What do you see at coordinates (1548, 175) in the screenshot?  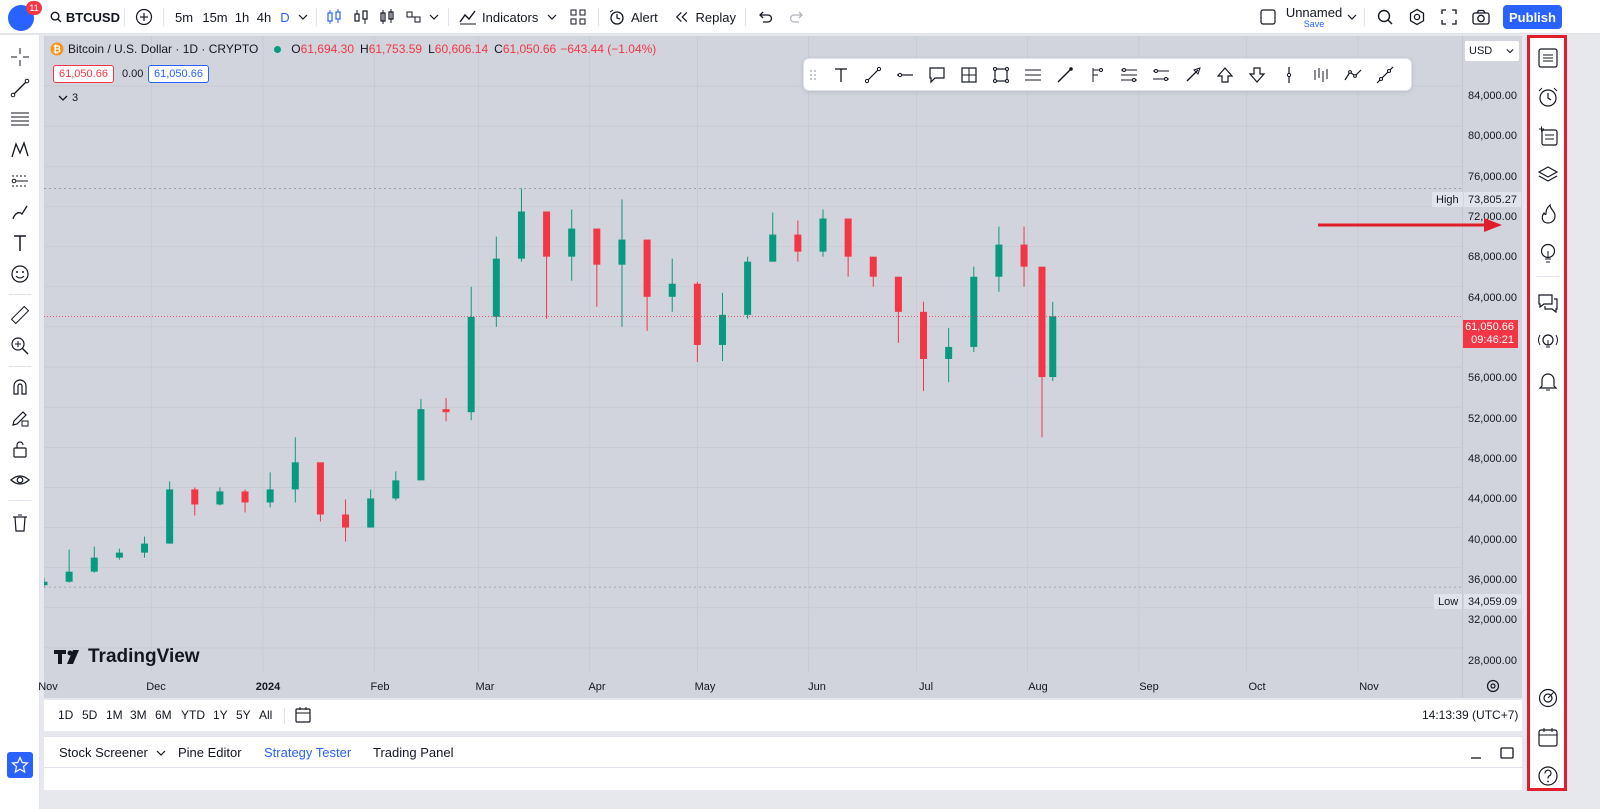 I see `layers-button` at bounding box center [1548, 175].